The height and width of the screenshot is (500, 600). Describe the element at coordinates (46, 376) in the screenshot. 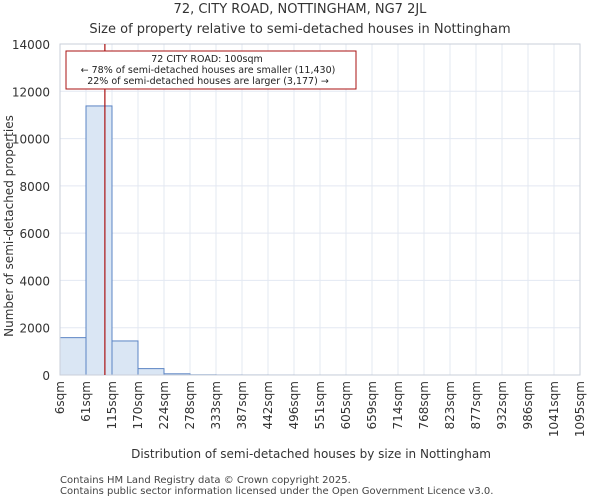

I see `y-tick-label-0: 0` at that location.